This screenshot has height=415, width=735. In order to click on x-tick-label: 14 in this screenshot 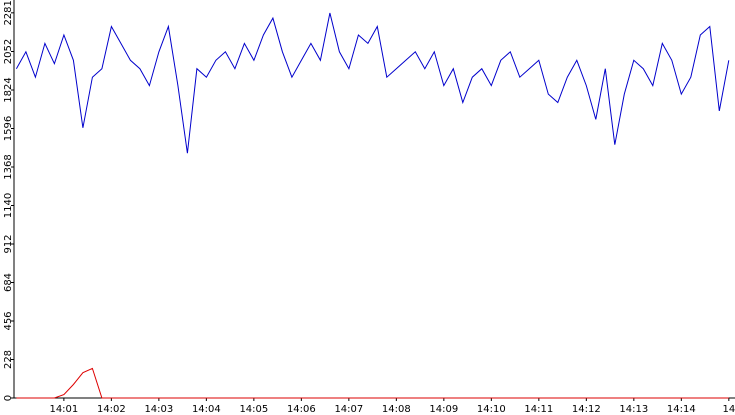, I will do `click(728, 409)`.